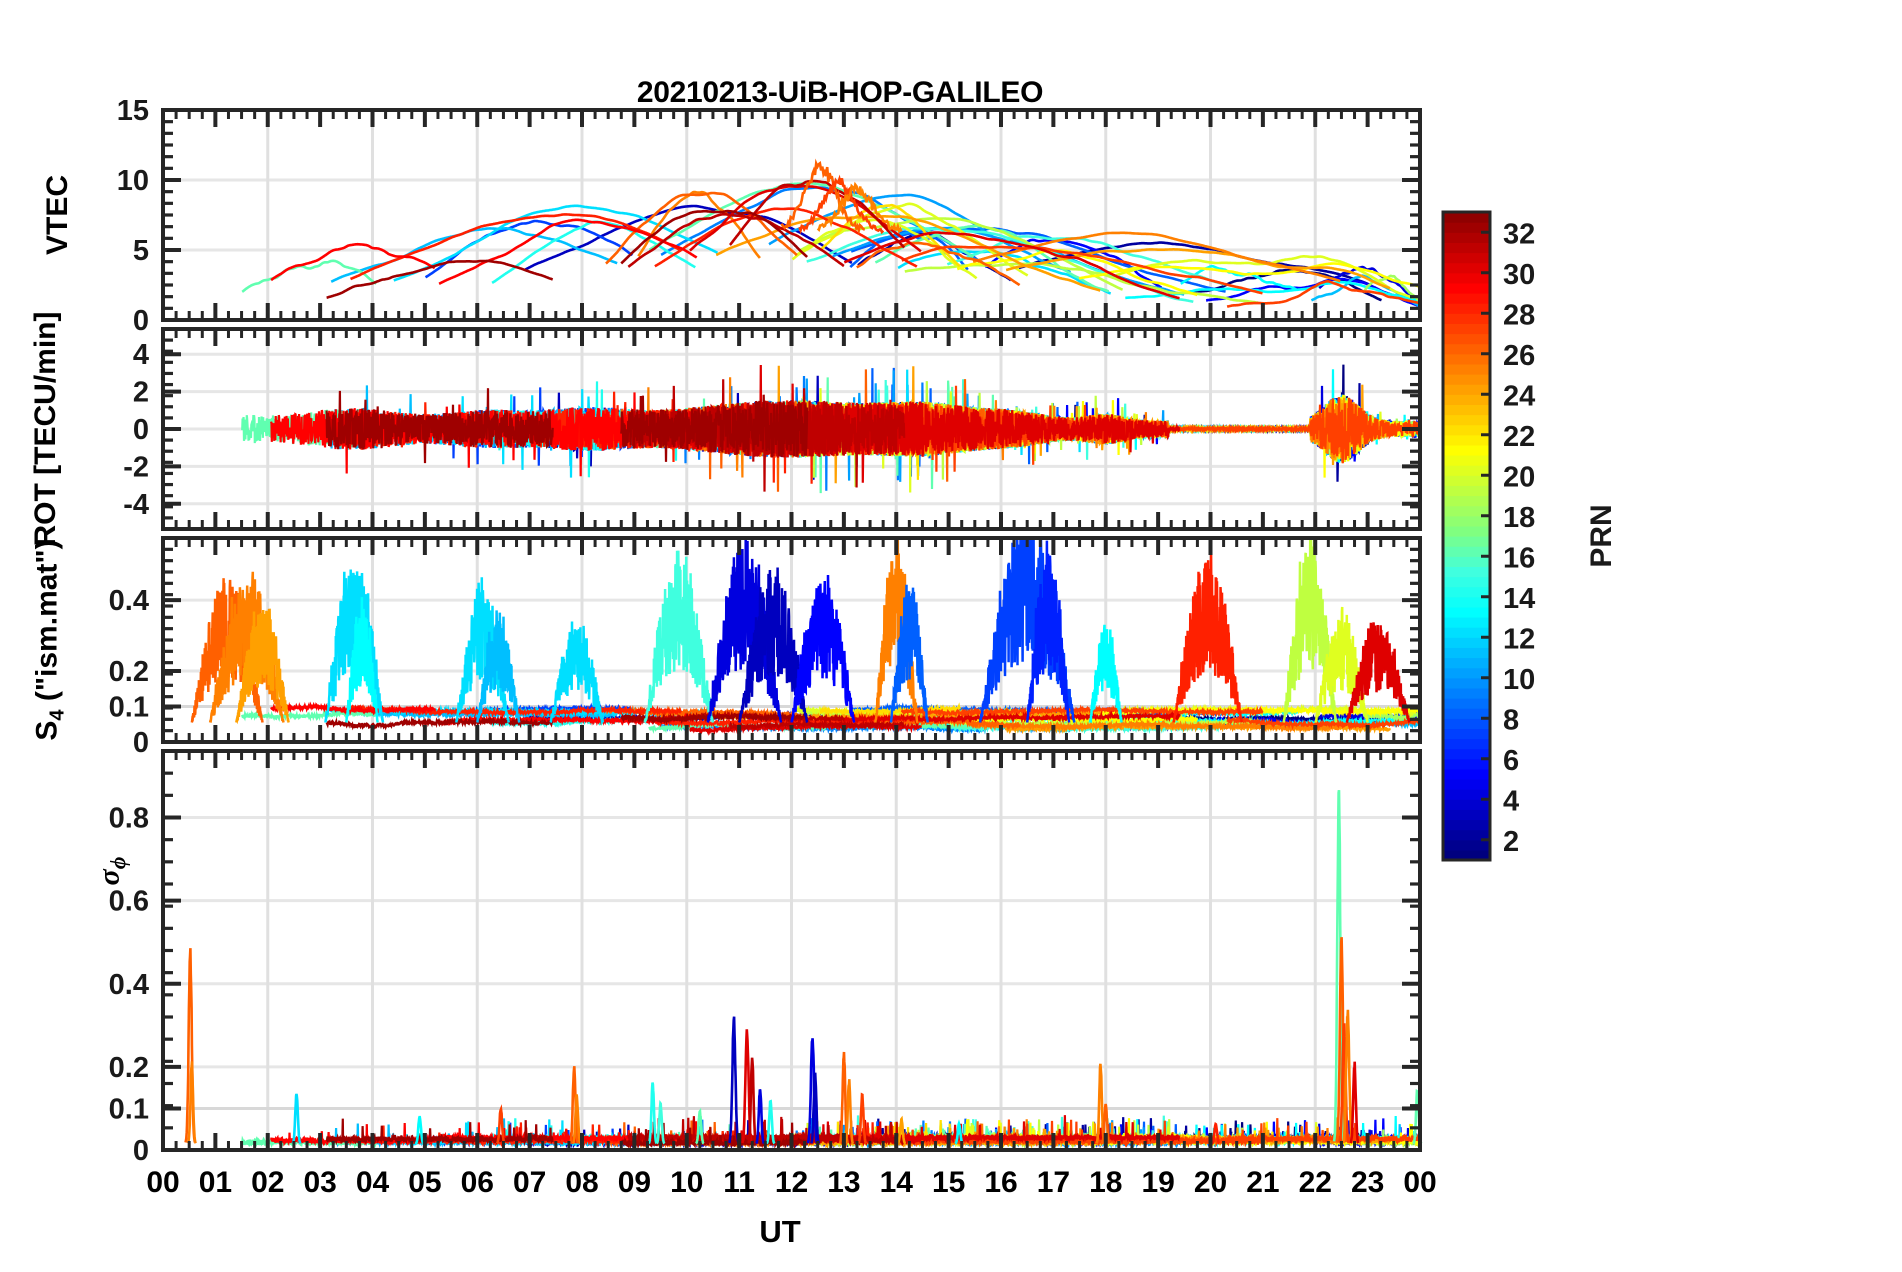  Describe the element at coordinates (1105, 1182) in the screenshot. I see `xtick-label: 18` at that location.